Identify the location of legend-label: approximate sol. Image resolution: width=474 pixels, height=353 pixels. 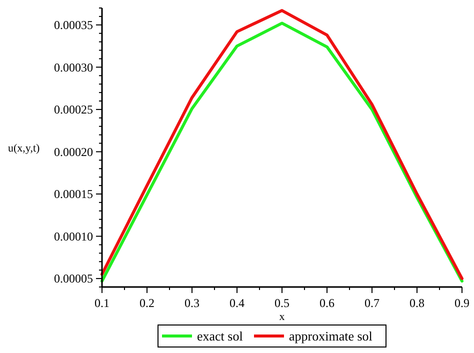
(331, 336).